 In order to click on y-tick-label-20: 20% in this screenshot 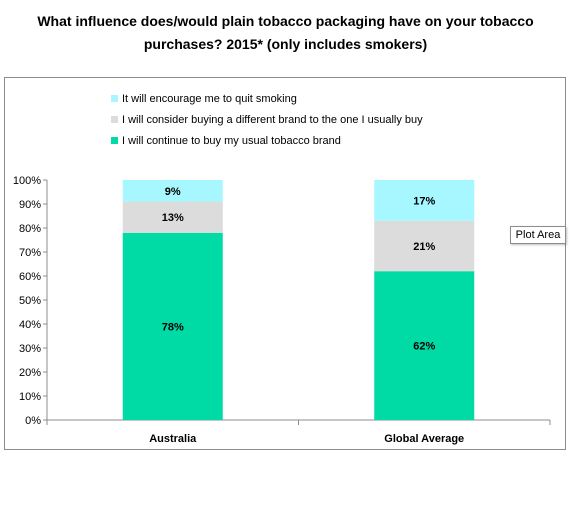, I will do `click(30, 373)`.